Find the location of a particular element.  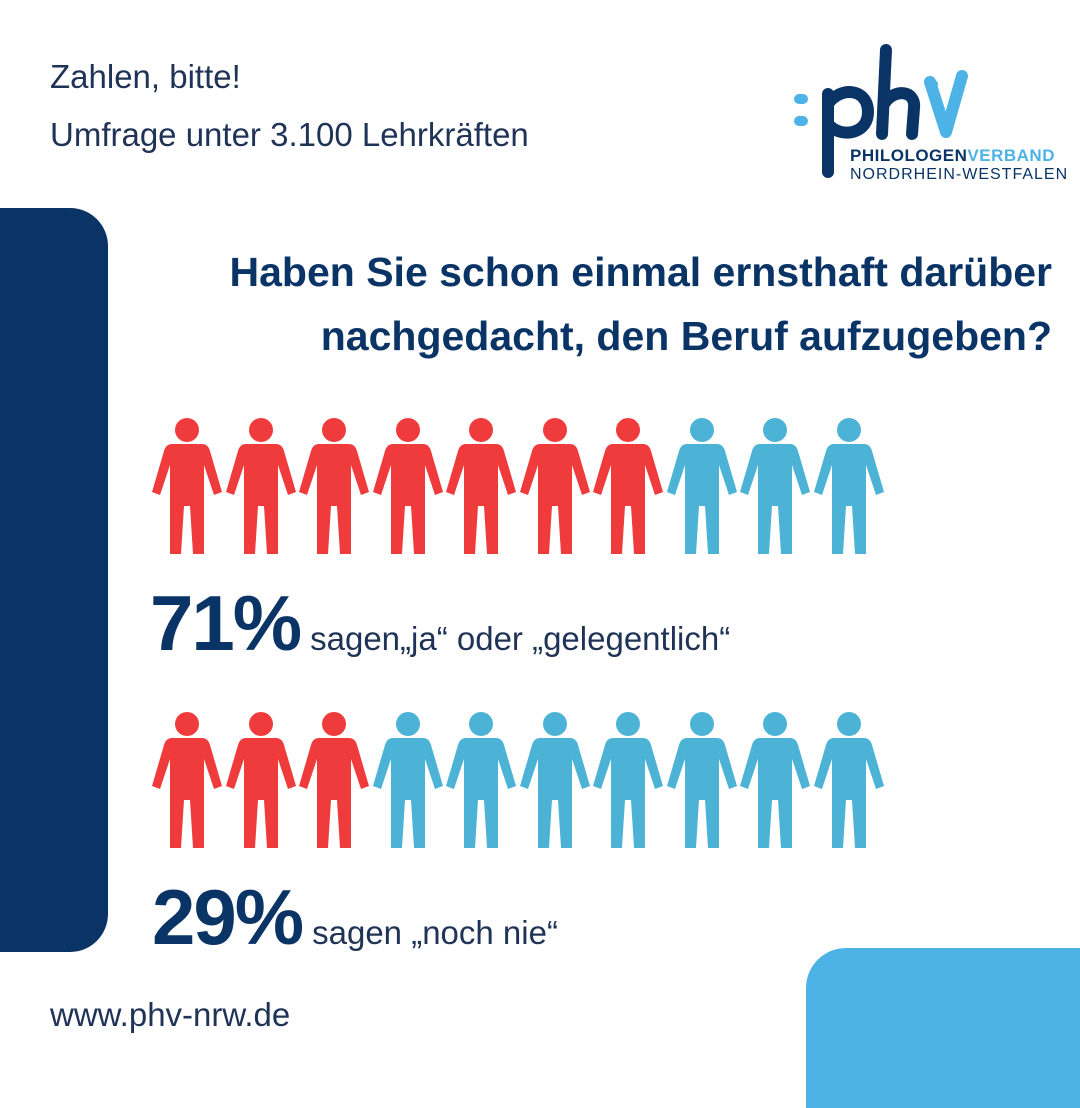

question-line-1: Haben Sie schon einmal ernsthaft darüber is located at coordinates (640, 272).